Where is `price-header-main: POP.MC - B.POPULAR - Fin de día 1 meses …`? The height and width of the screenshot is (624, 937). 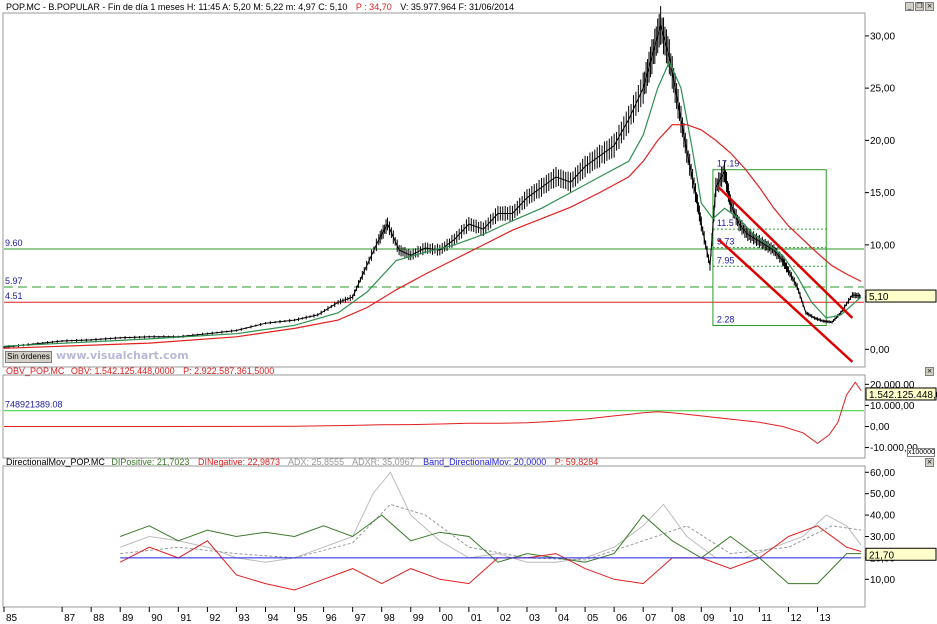
price-header-main: POP.MC - B.POPULAR - Fin de día 1 meses … is located at coordinates (176, 7).